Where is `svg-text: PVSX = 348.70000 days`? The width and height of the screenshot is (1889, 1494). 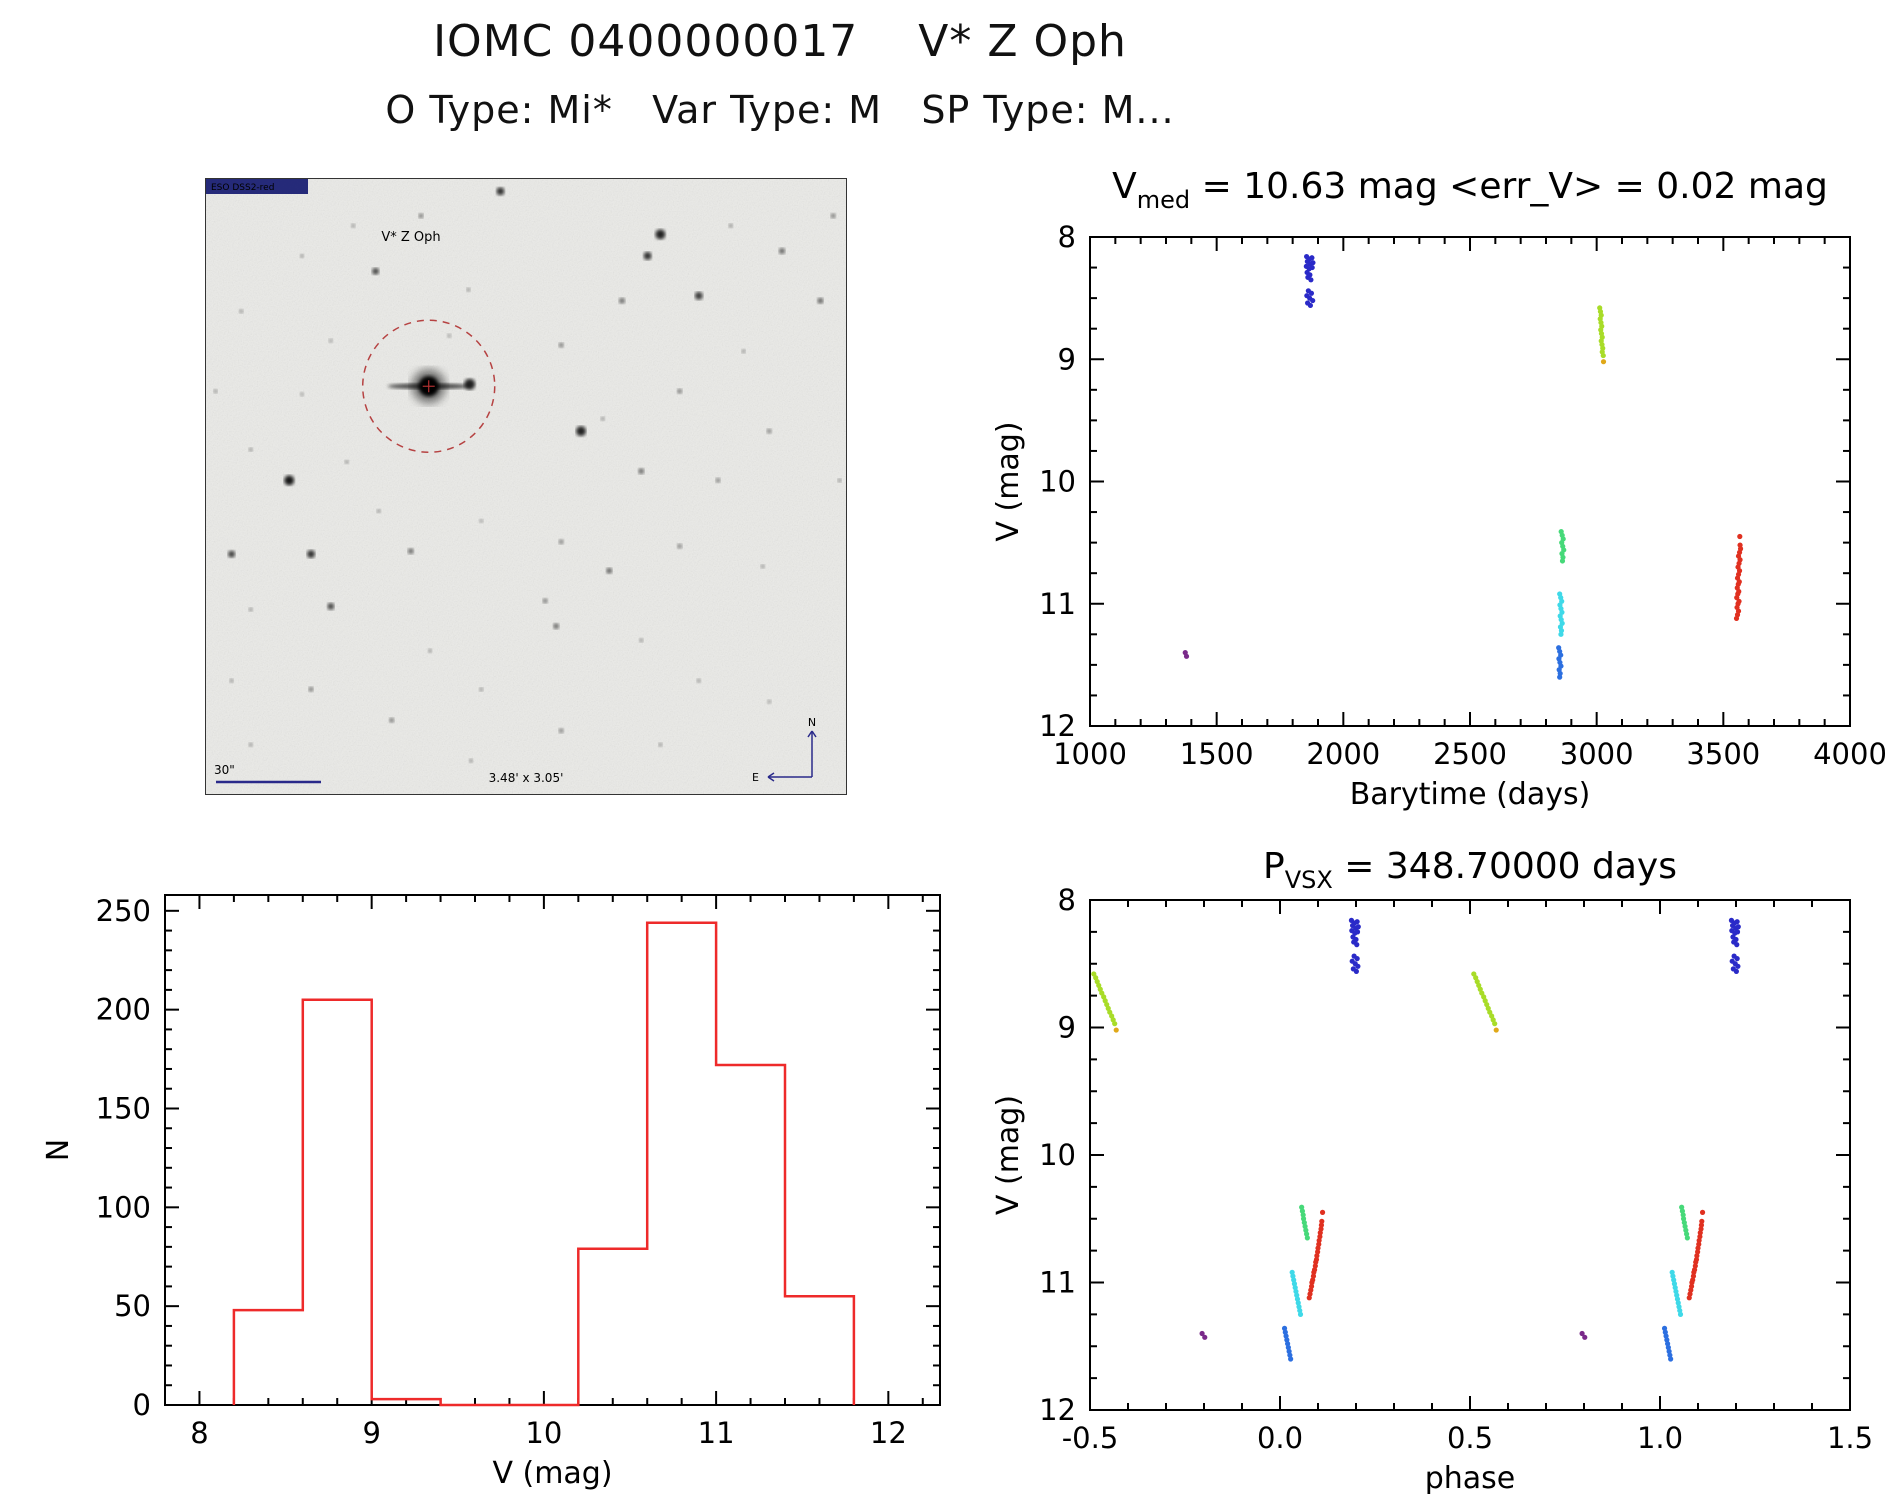
svg-text: PVSX = 348.70000 days is located at coordinates (1470, 870).